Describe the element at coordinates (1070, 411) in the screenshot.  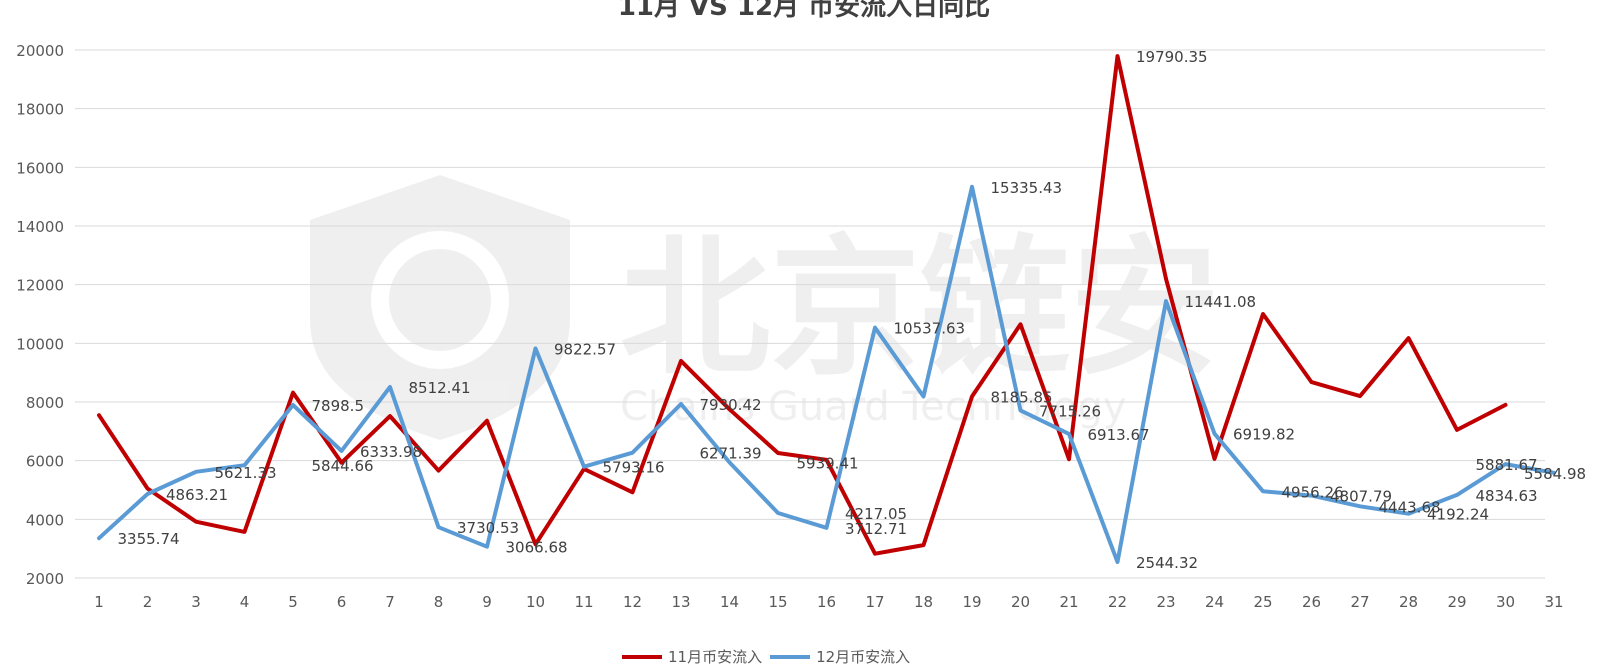
I see `data-label: 7715.26` at that location.